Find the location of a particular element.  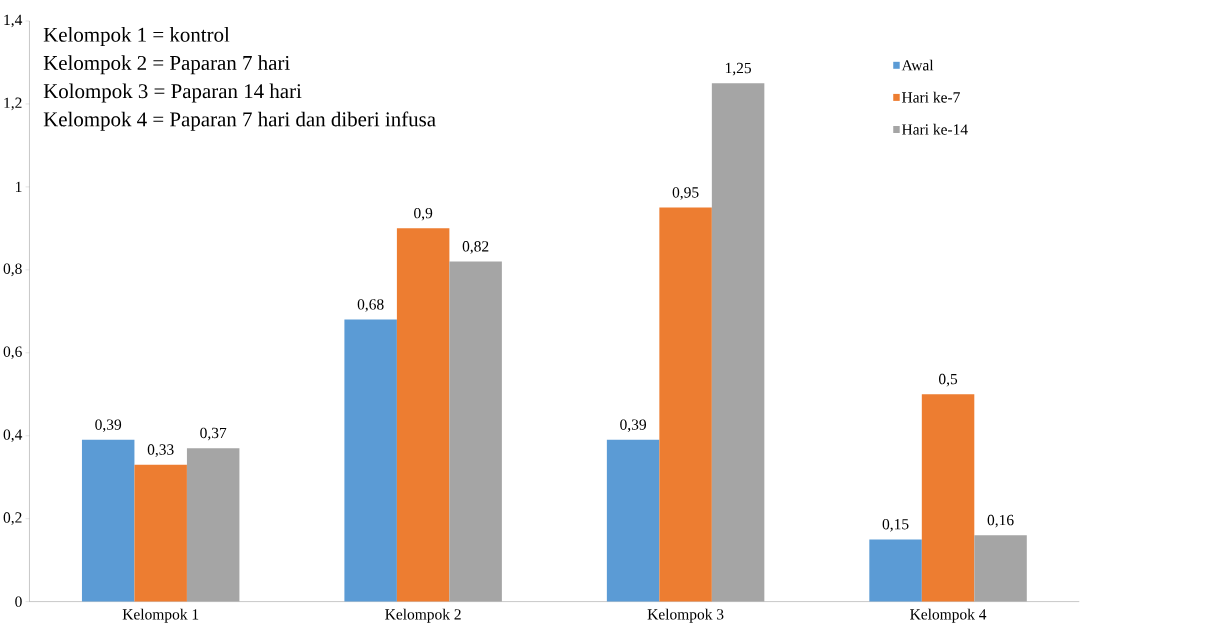

y-tick-label: 0 is located at coordinates (18, 601).